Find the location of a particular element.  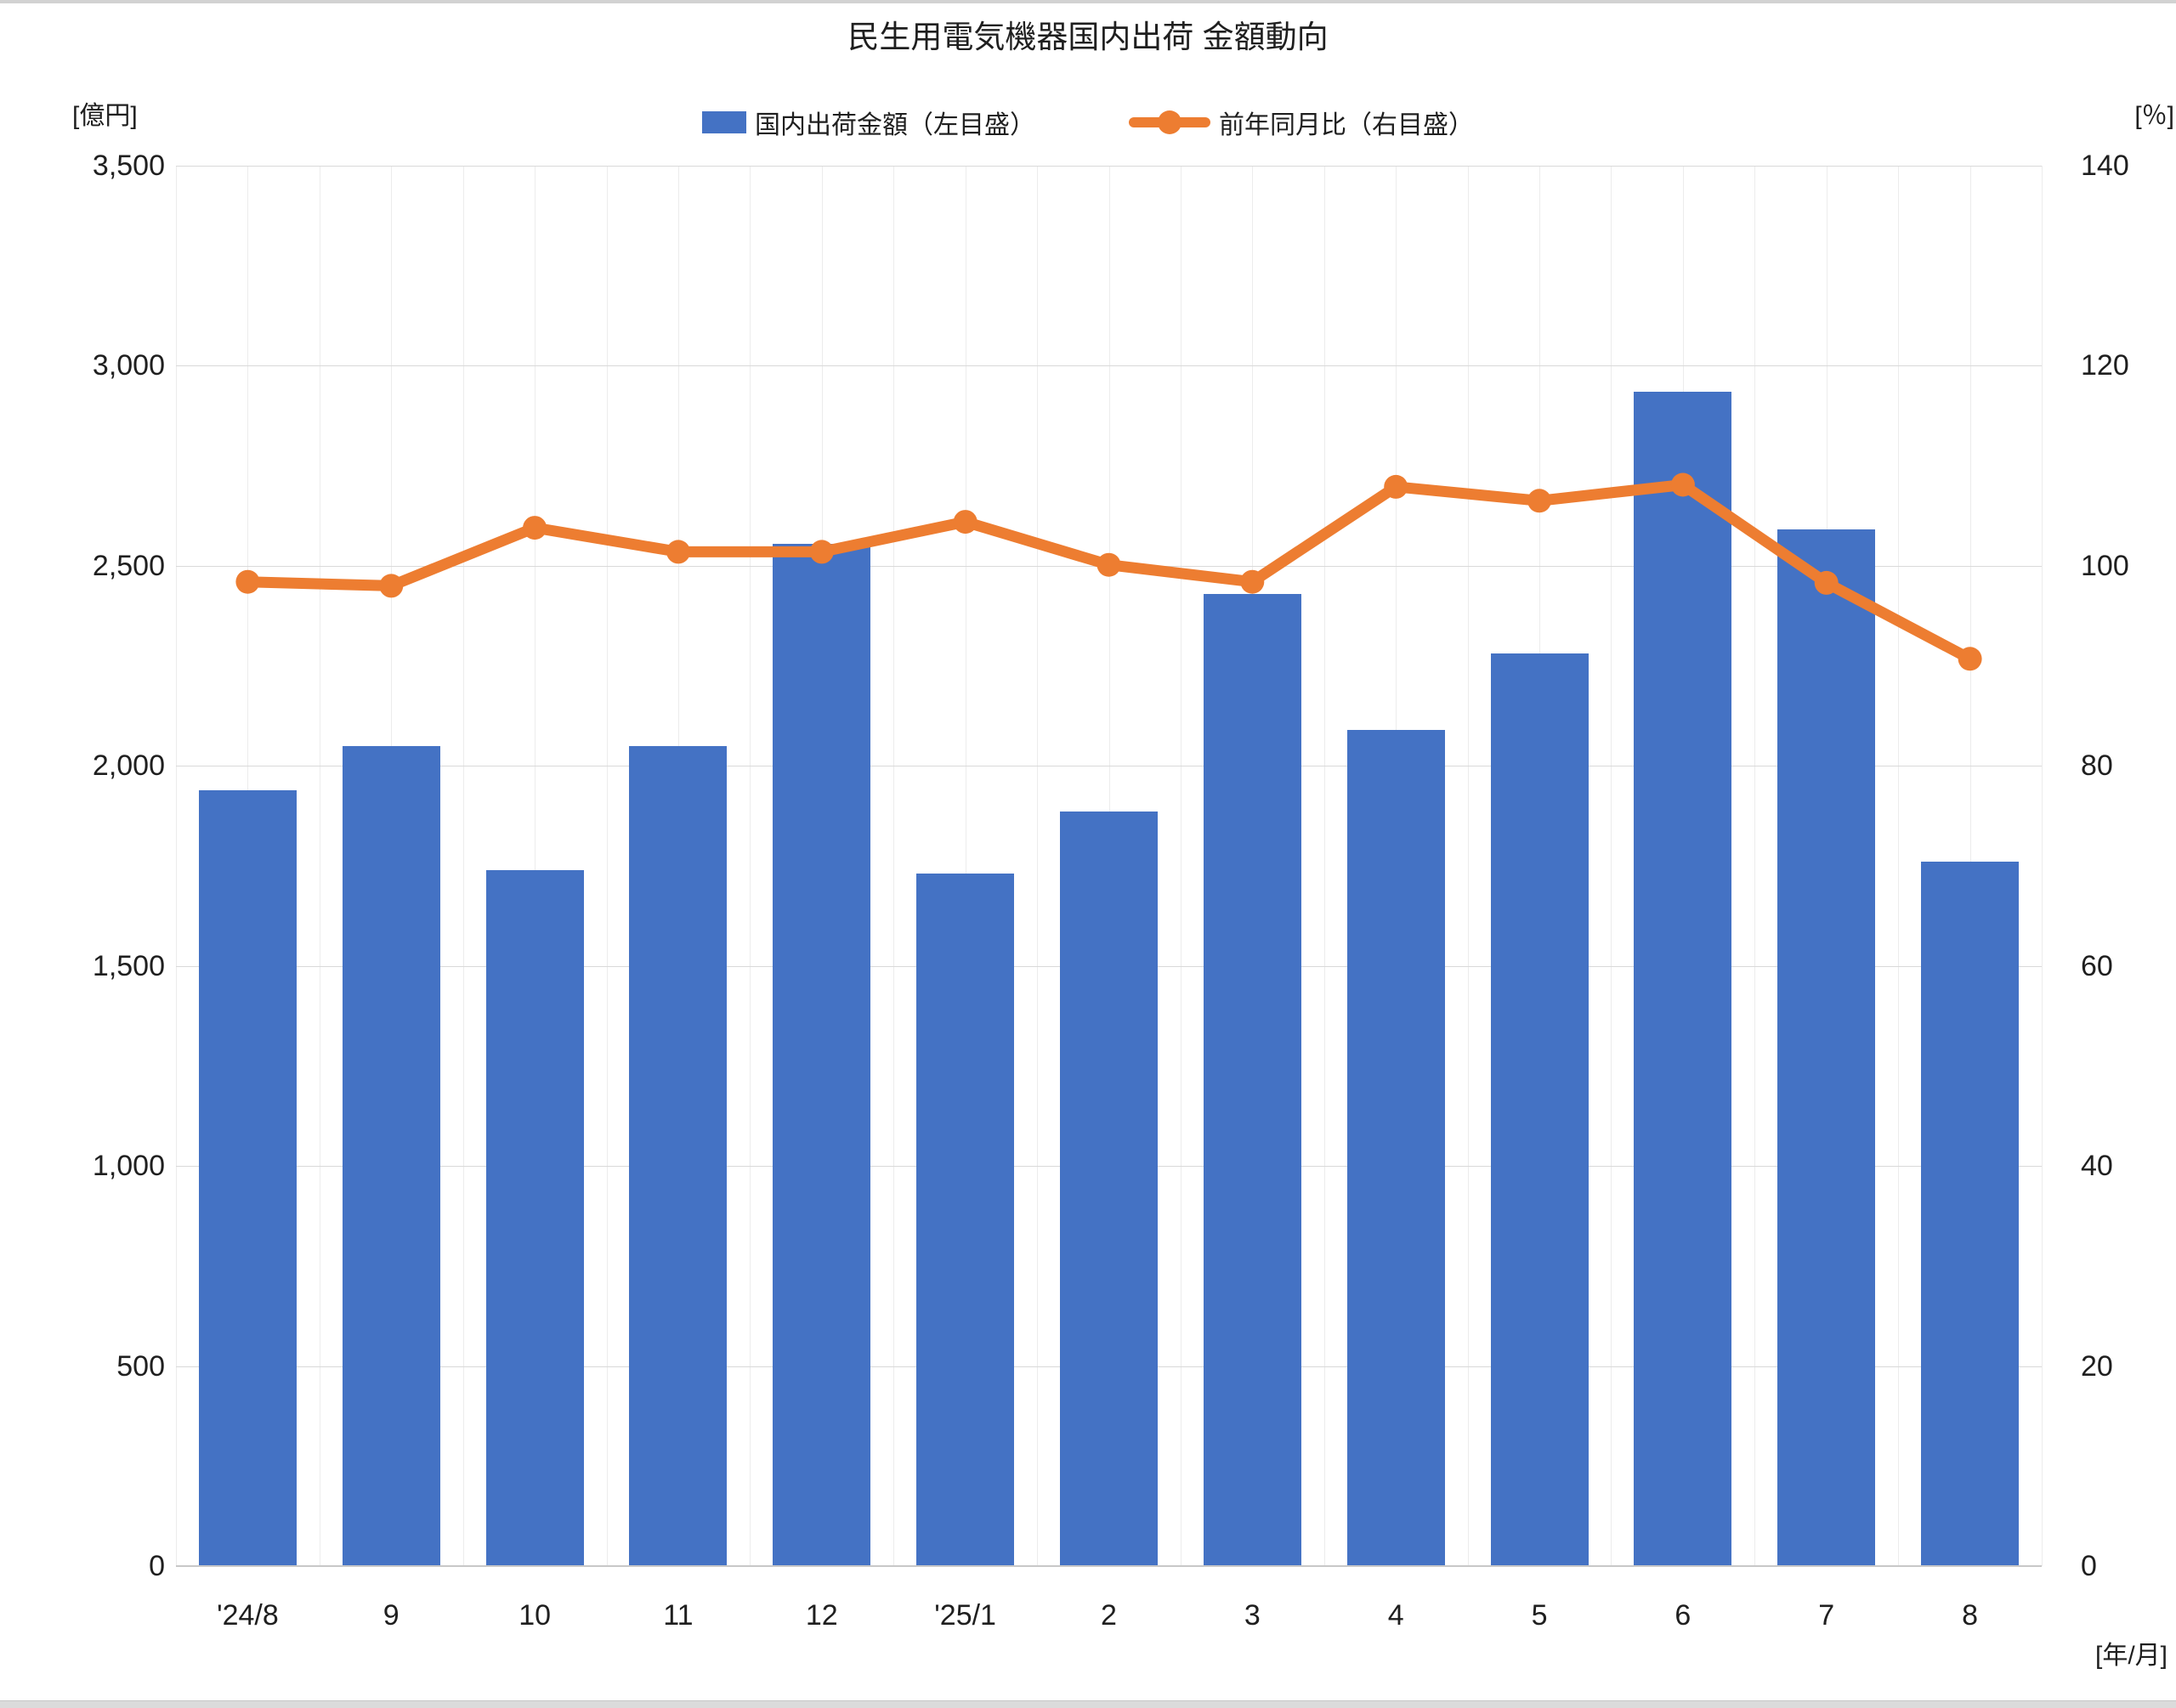

right-axis-tick: 40 is located at coordinates (2097, 1167).